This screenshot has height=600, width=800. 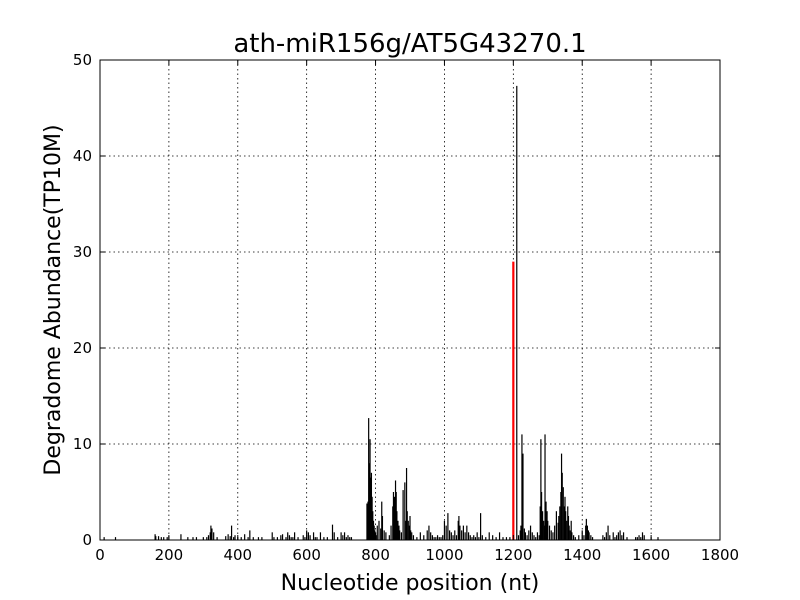 I want to click on x-tick-label: 1800, so click(x=720, y=555).